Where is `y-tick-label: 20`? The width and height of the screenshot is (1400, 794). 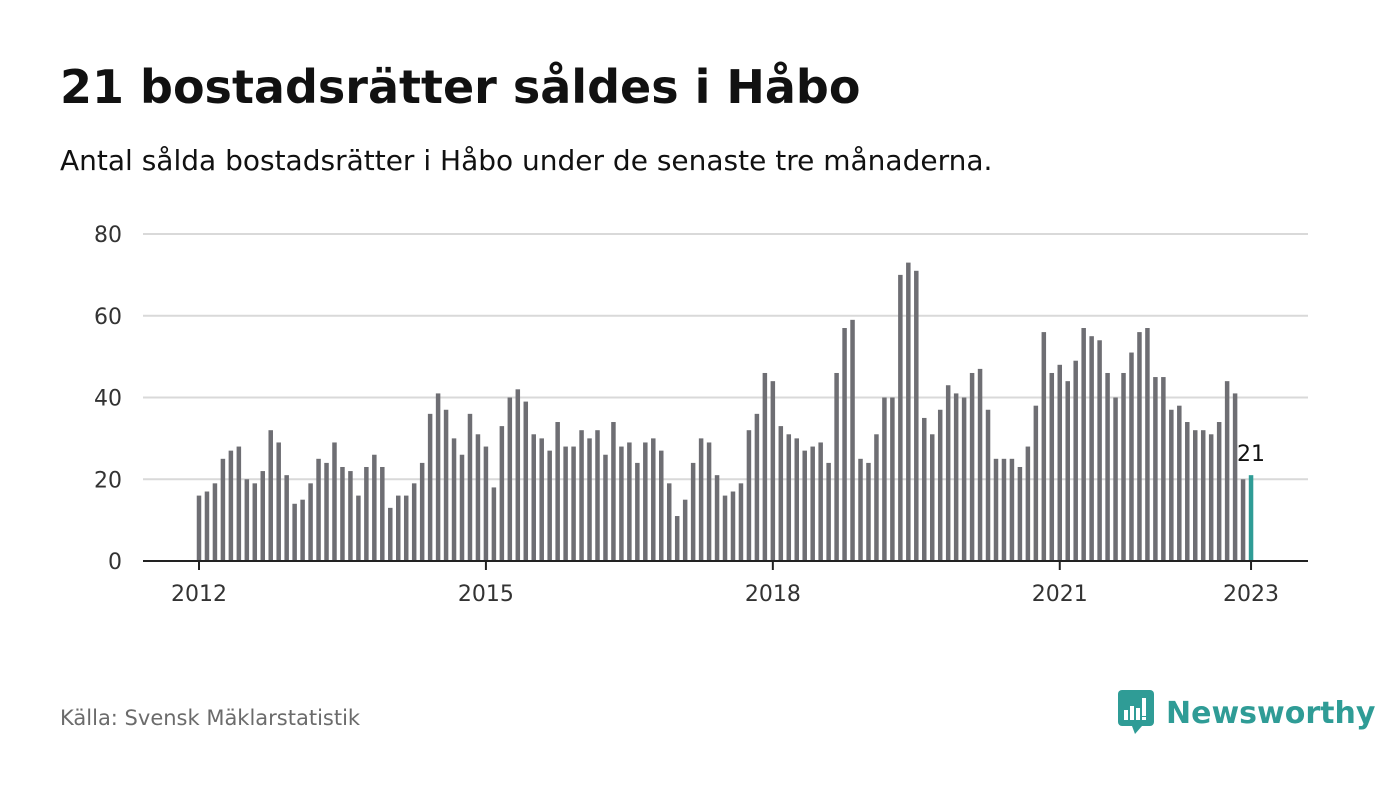
y-tick-label: 20 is located at coordinates (108, 480).